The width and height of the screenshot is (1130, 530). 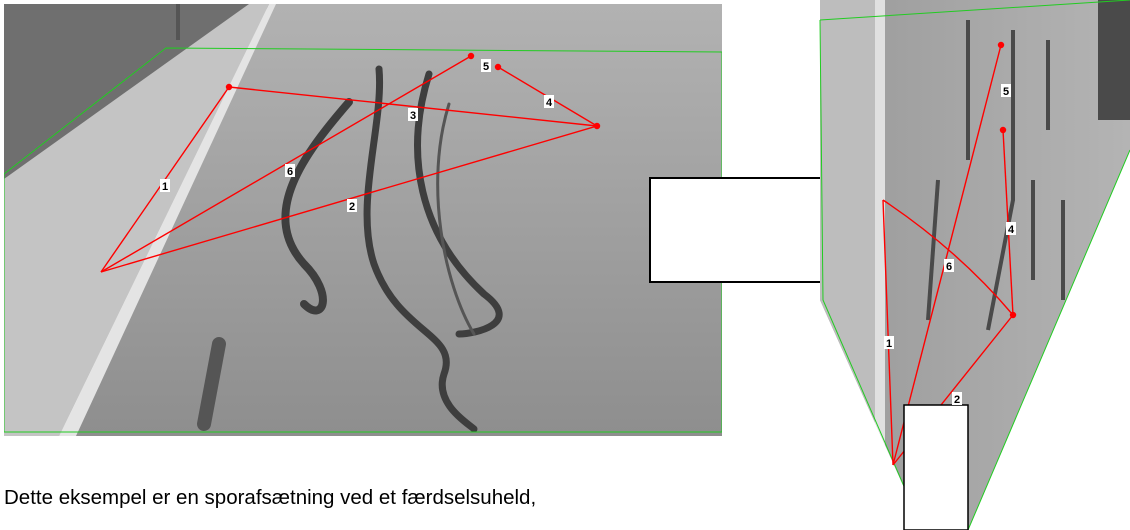 I want to click on label-3-text: 3, so click(x=413, y=116).